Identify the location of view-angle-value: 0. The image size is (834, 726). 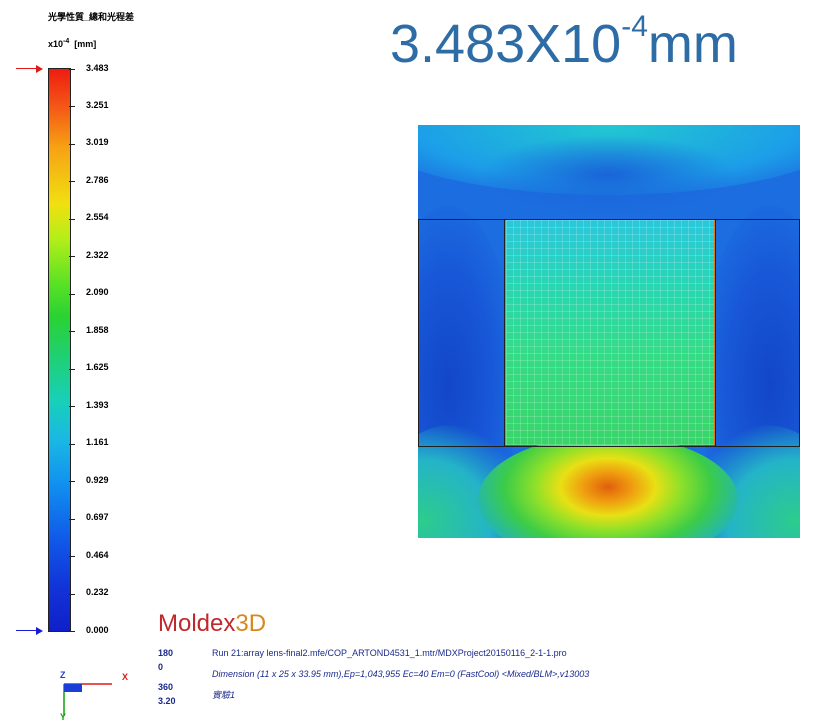
(161, 667).